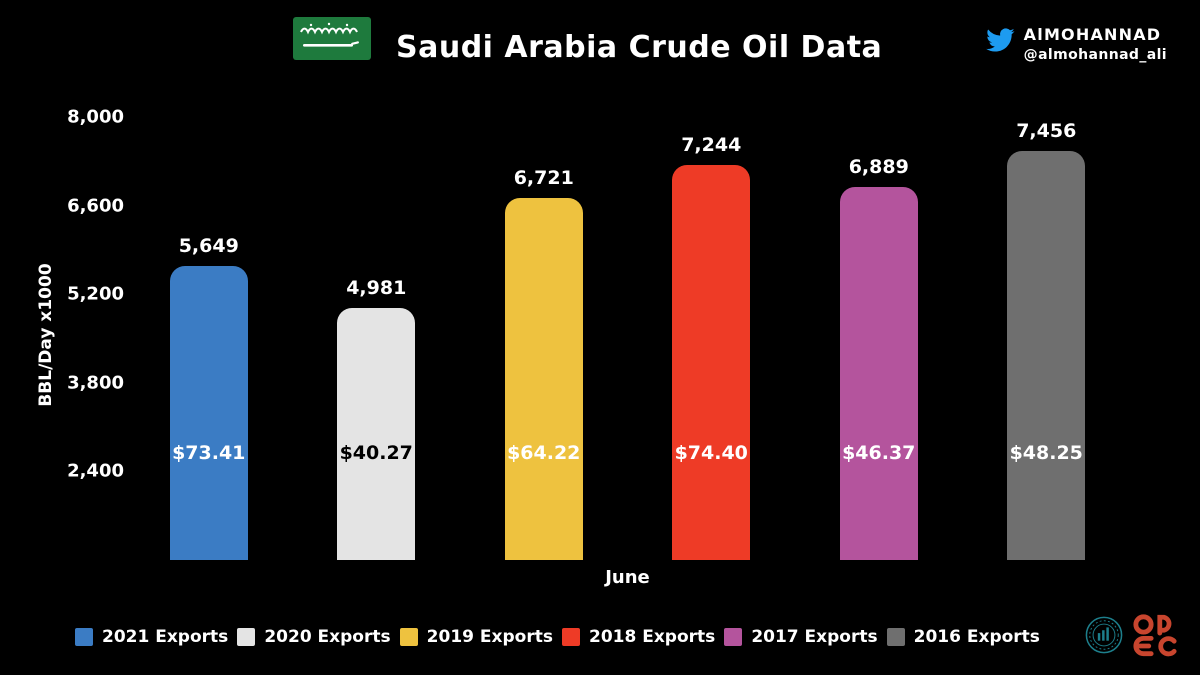 The image size is (1200, 675). I want to click on legend-label: 2017 Exports, so click(814, 637).